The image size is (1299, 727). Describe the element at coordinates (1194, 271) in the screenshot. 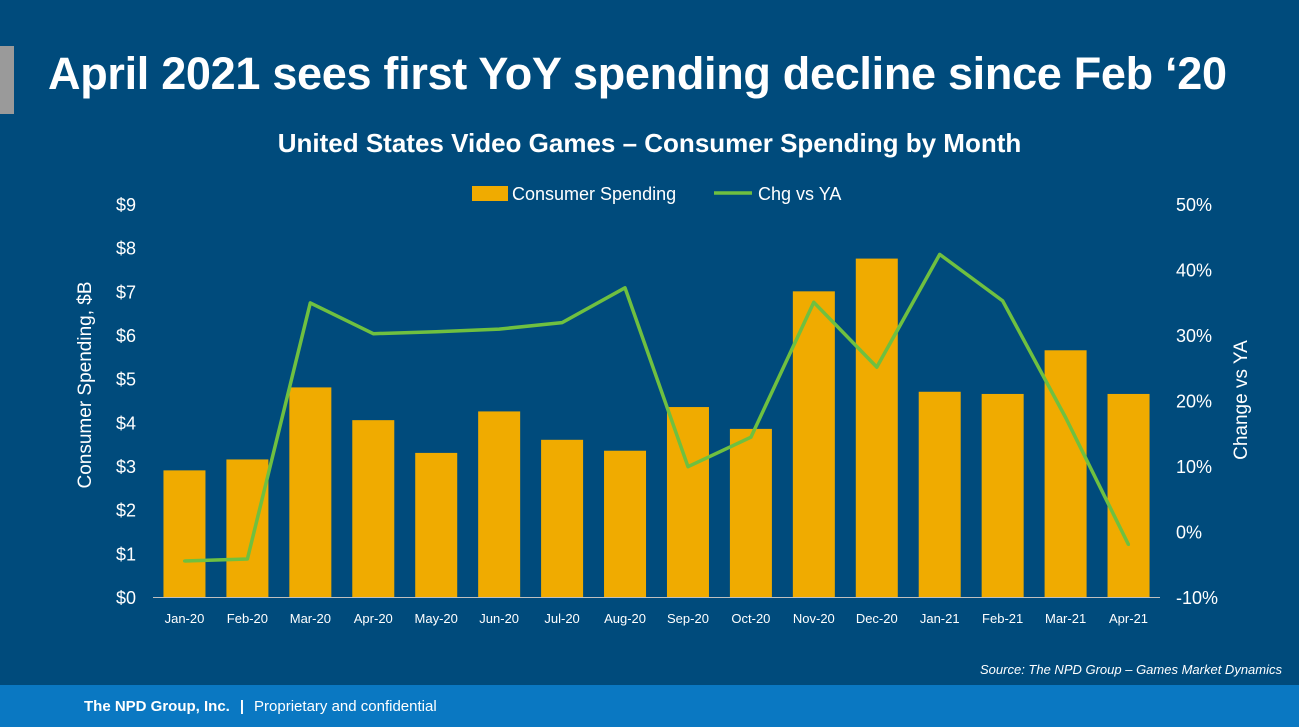

I see `y-right-tick: 40%` at that location.